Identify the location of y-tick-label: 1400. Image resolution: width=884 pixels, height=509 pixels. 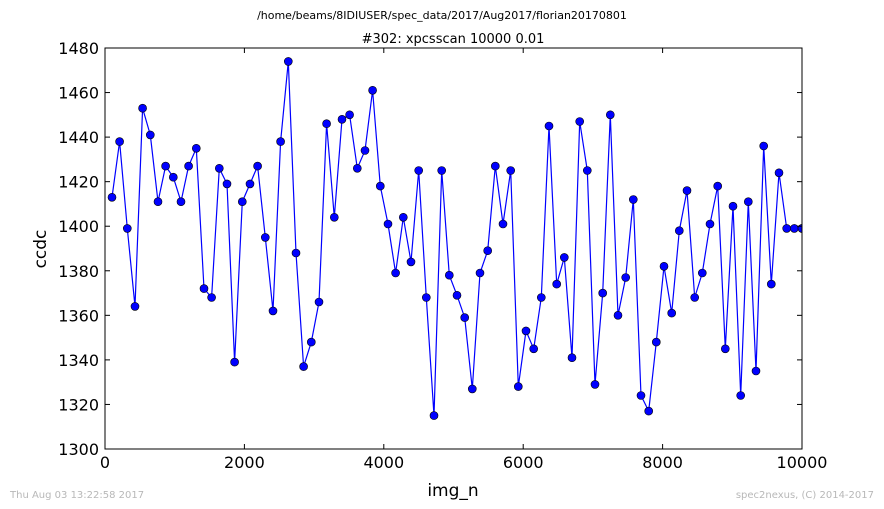
(78, 226).